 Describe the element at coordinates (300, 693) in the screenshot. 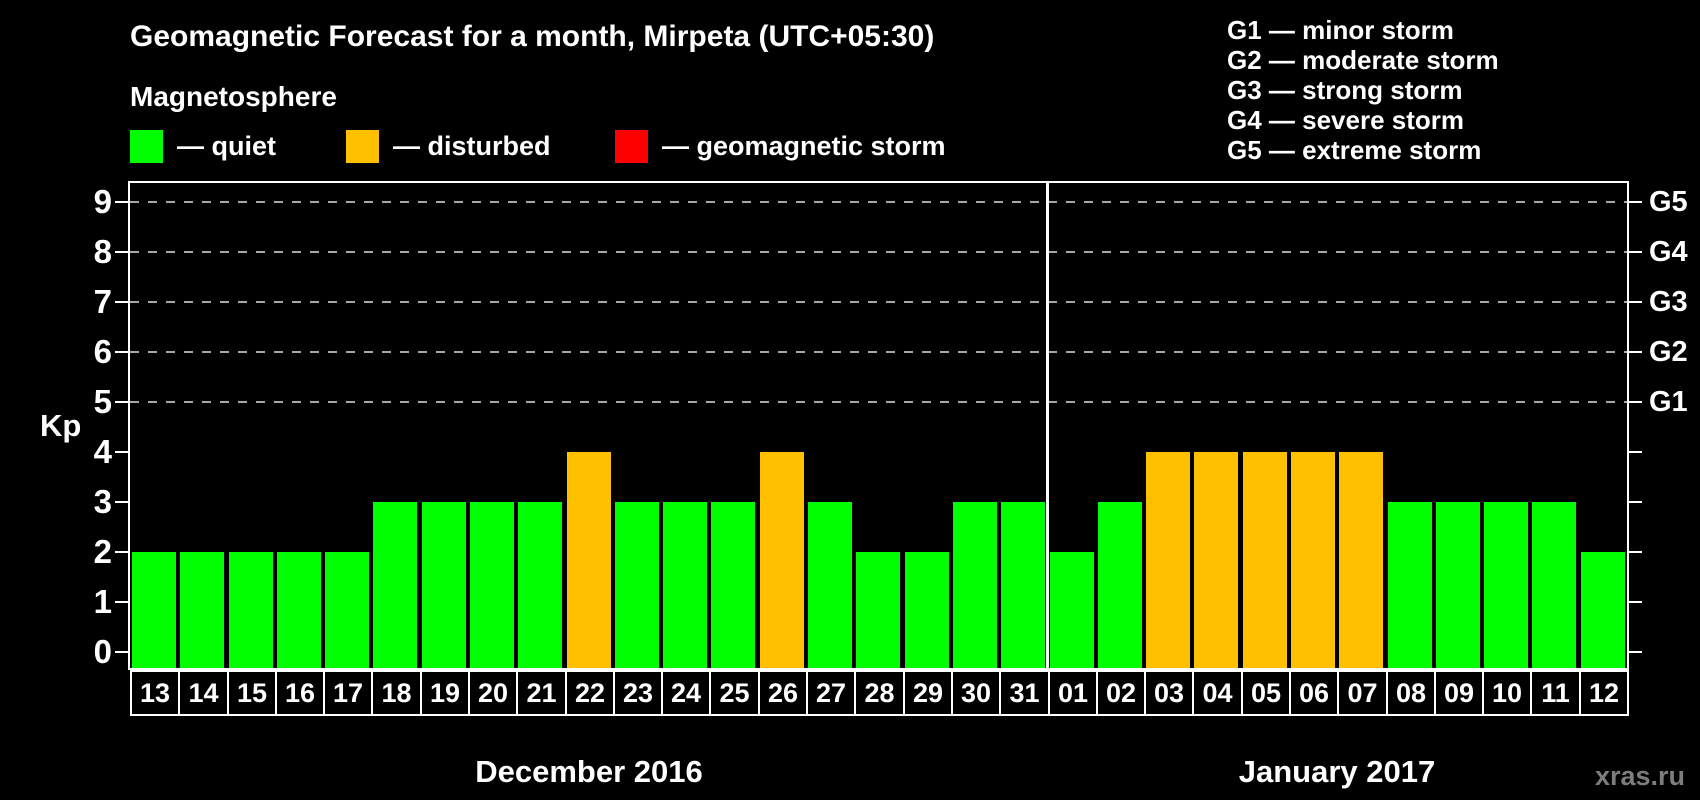

I see `day-cell: 16` at that location.